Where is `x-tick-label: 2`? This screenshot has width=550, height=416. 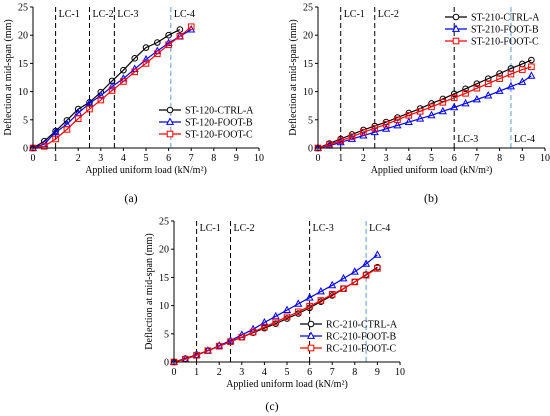 x-tick-label: 2 is located at coordinates (78, 158).